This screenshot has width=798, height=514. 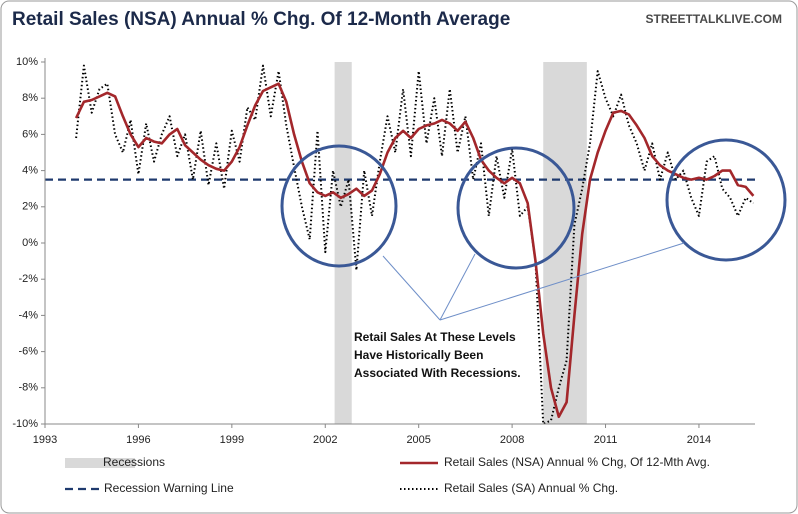 I want to click on arrows, so click(x=533, y=281).